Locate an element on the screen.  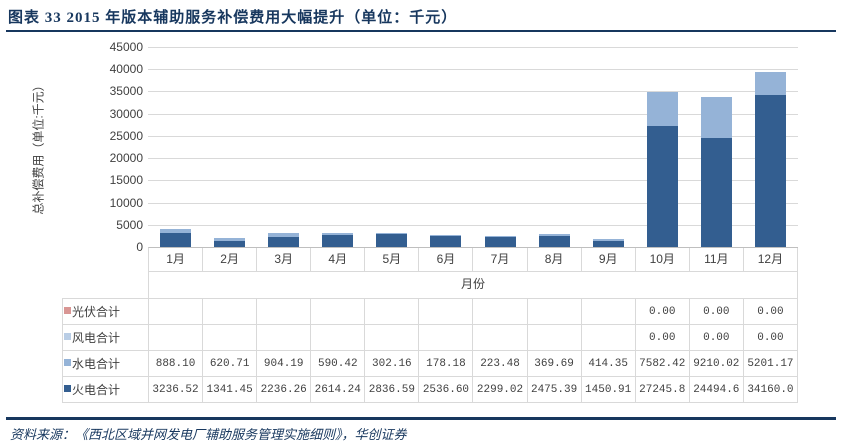
value-cell: 2614.24 is located at coordinates (338, 389).